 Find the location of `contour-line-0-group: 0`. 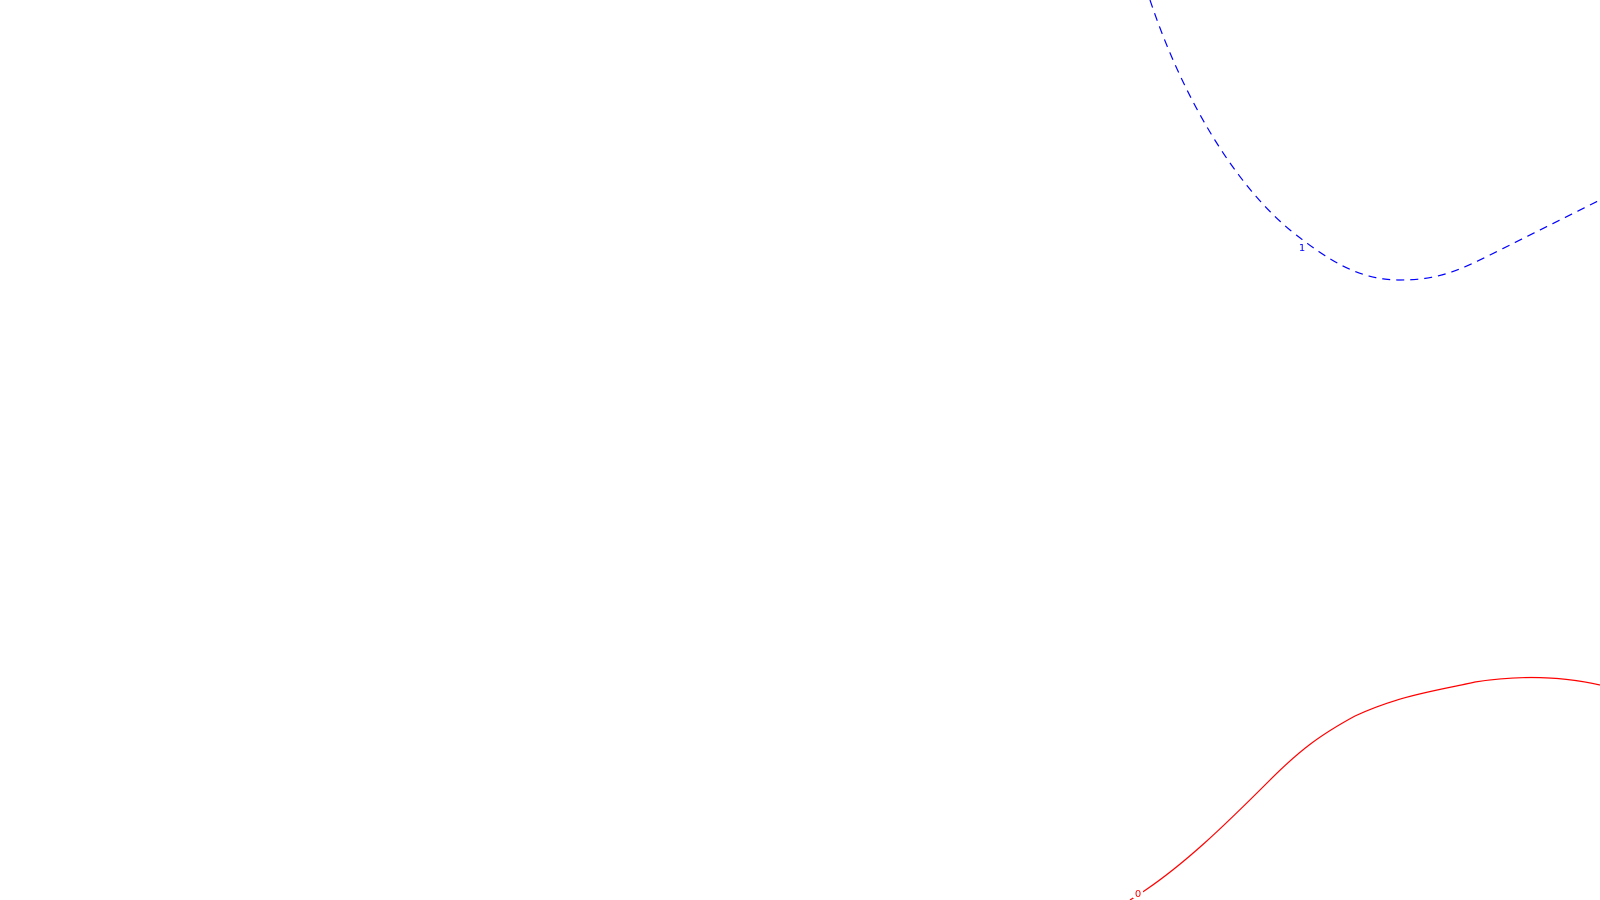

contour-line-0-group: 0 is located at coordinates (1364, 788).